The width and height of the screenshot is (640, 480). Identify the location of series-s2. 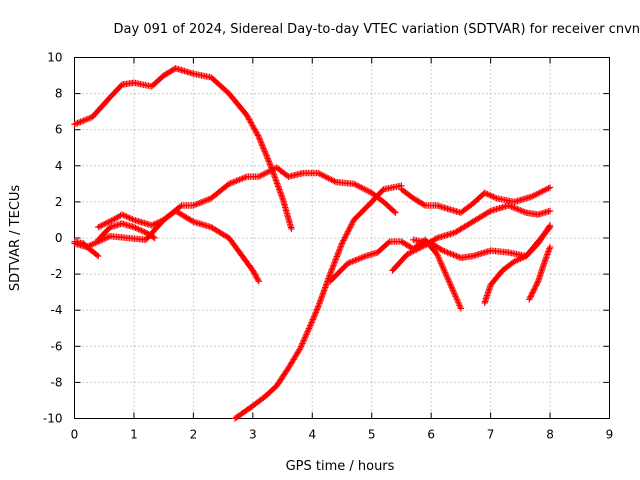
(235, 207).